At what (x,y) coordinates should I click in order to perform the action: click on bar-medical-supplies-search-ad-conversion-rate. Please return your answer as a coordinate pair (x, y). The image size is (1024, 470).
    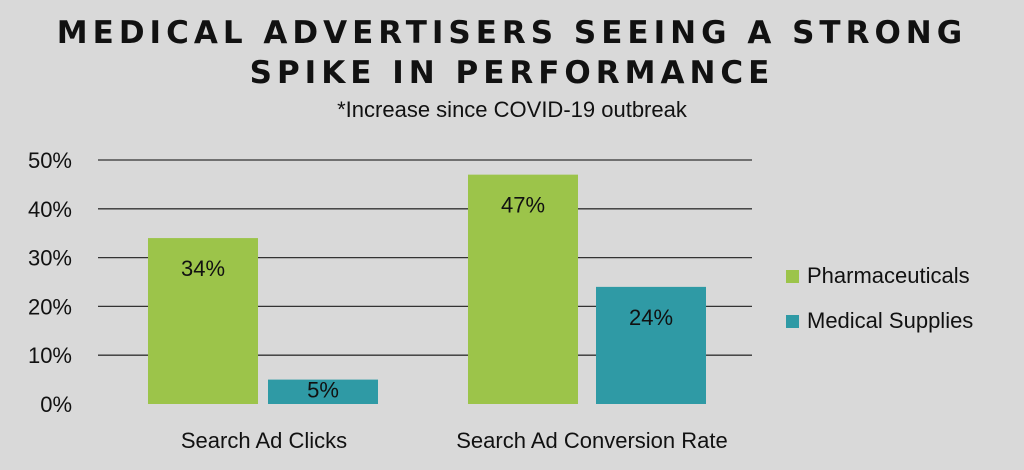
    Looking at the image, I should click on (651, 345).